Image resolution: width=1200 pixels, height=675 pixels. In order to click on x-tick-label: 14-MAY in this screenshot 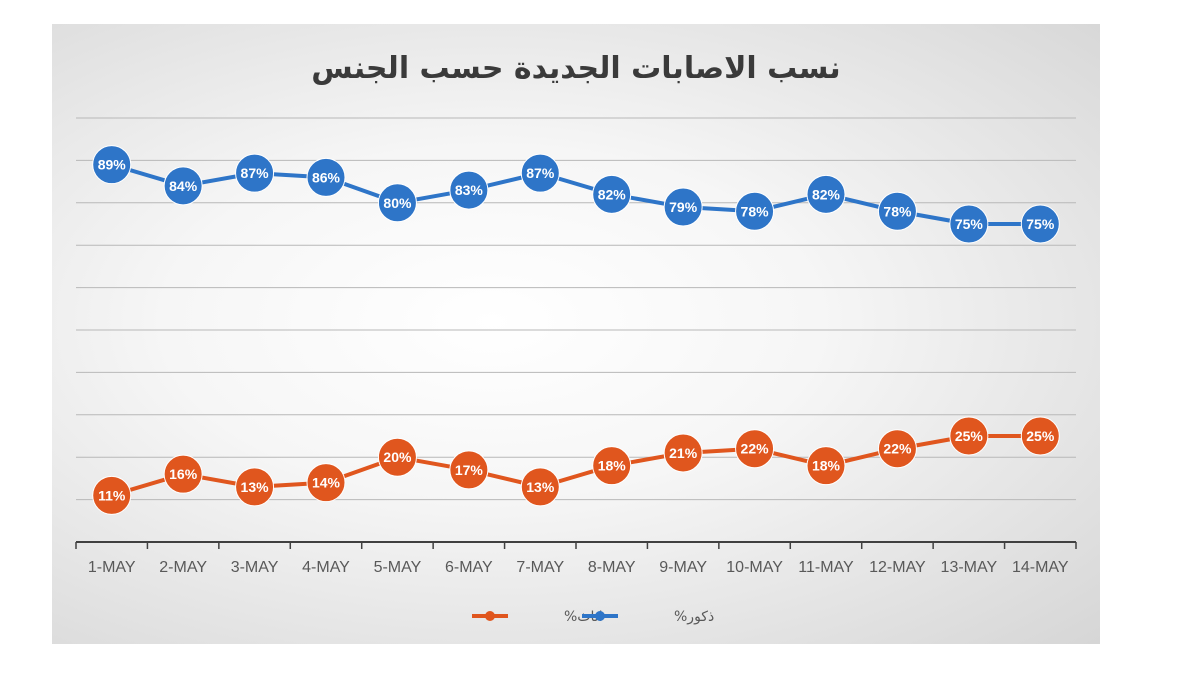, I will do `click(1040, 567)`.